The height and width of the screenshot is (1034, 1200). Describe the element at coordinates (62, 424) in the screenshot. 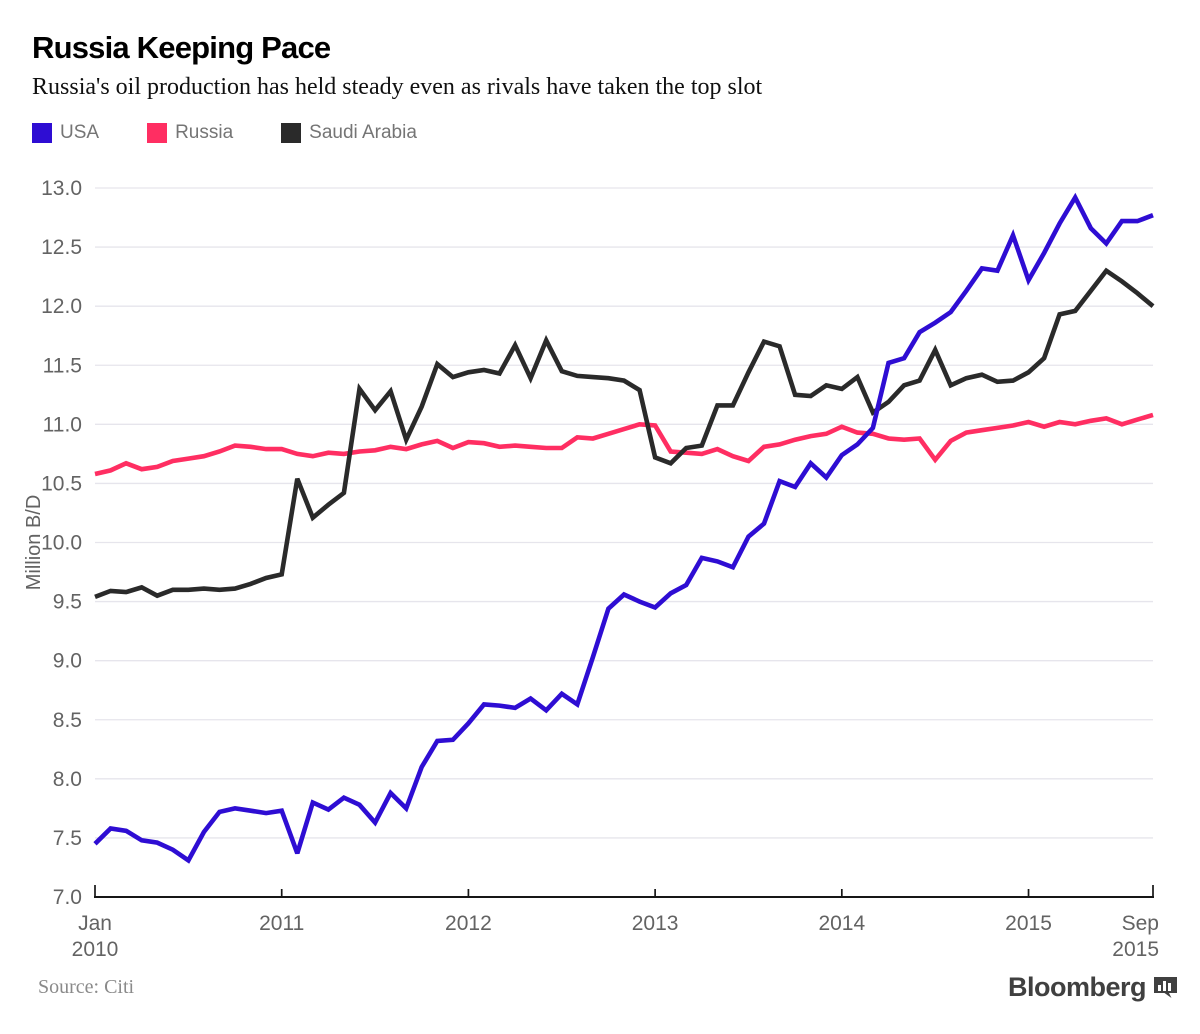

I see `y-tick-label: 11.0` at that location.